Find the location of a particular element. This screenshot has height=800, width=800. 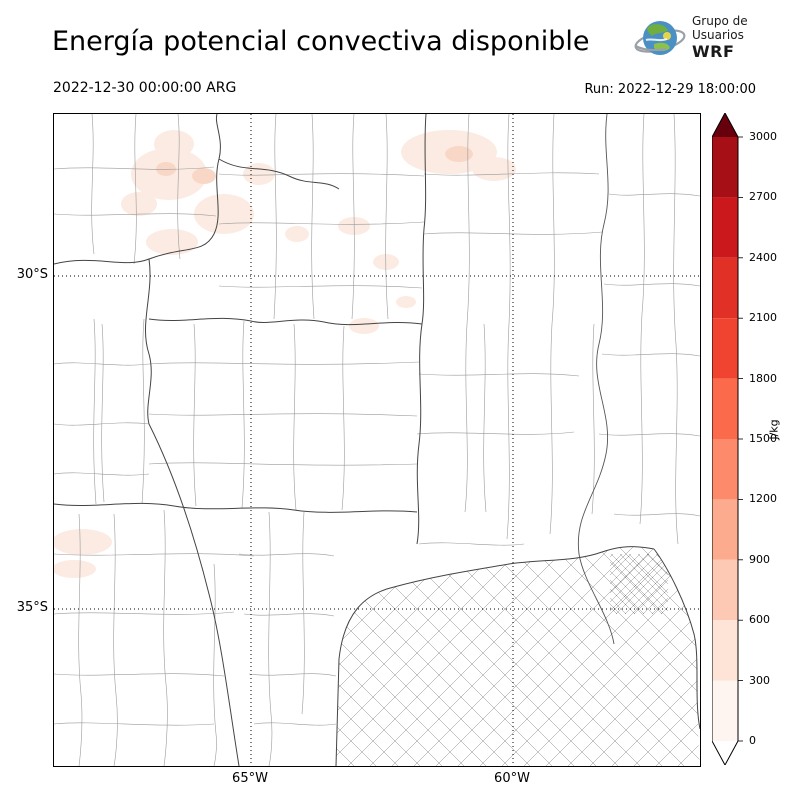

colorbar-under-arrow is located at coordinates (725, 753).